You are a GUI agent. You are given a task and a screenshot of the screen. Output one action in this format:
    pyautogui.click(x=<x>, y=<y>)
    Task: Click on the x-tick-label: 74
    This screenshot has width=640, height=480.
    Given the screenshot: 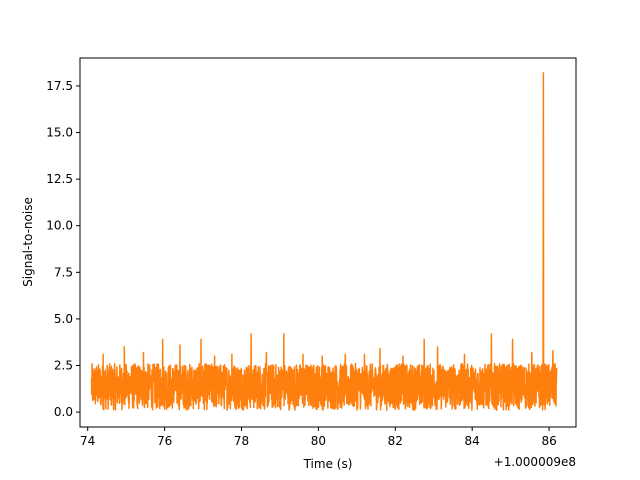 What is the action you would take?
    pyautogui.click(x=87, y=441)
    